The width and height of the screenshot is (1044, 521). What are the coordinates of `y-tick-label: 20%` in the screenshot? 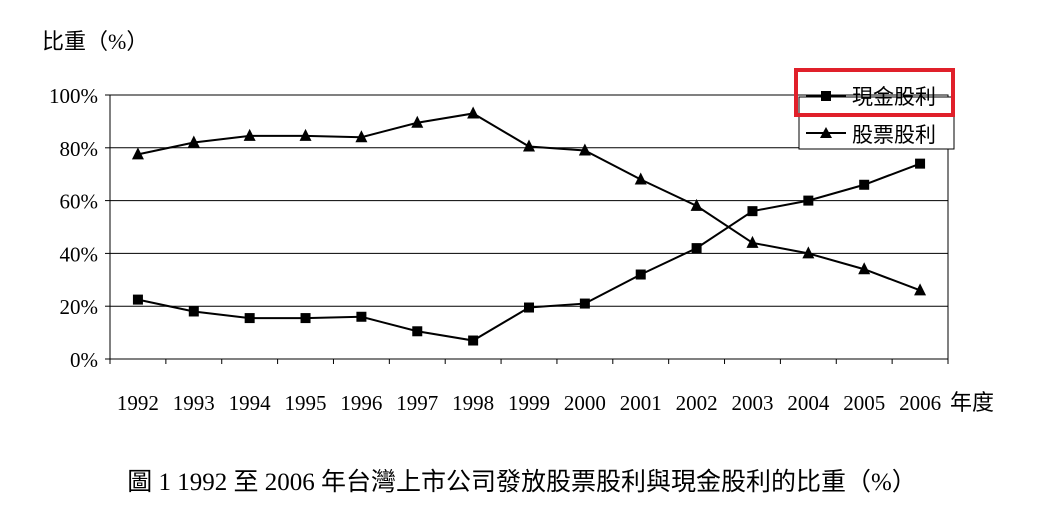 It's located at (79, 307).